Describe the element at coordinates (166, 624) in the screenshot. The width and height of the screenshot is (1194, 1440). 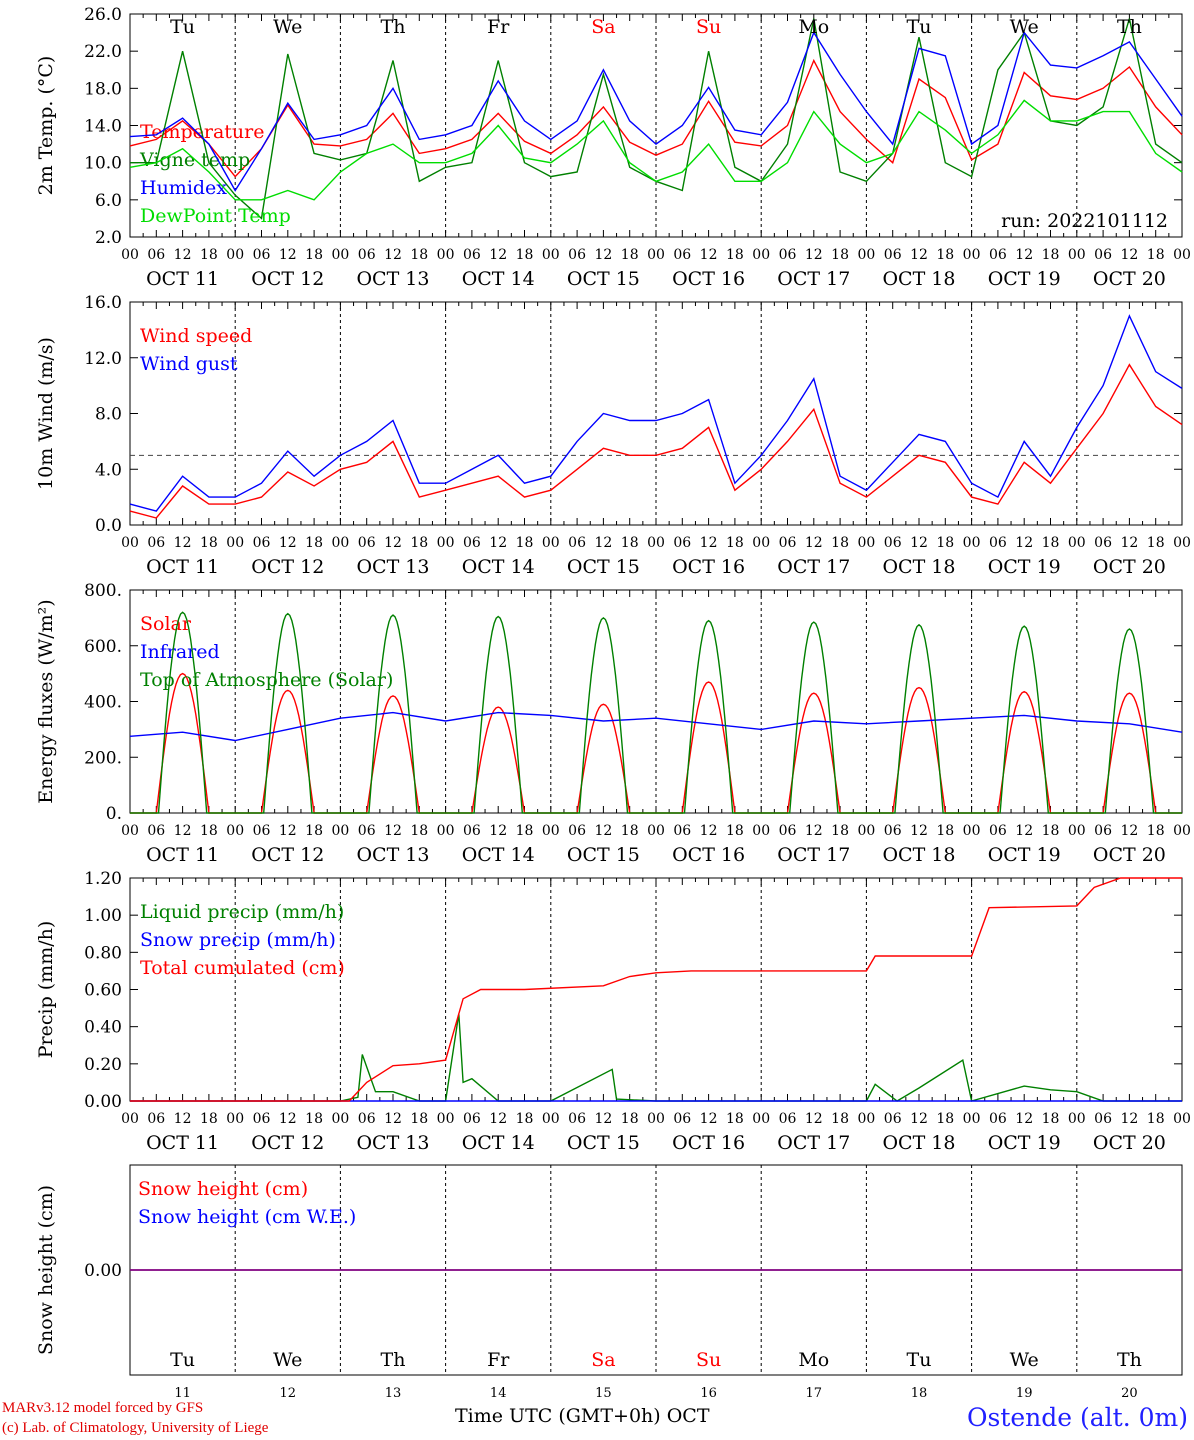
I see `legend-entry: Solar` at that location.